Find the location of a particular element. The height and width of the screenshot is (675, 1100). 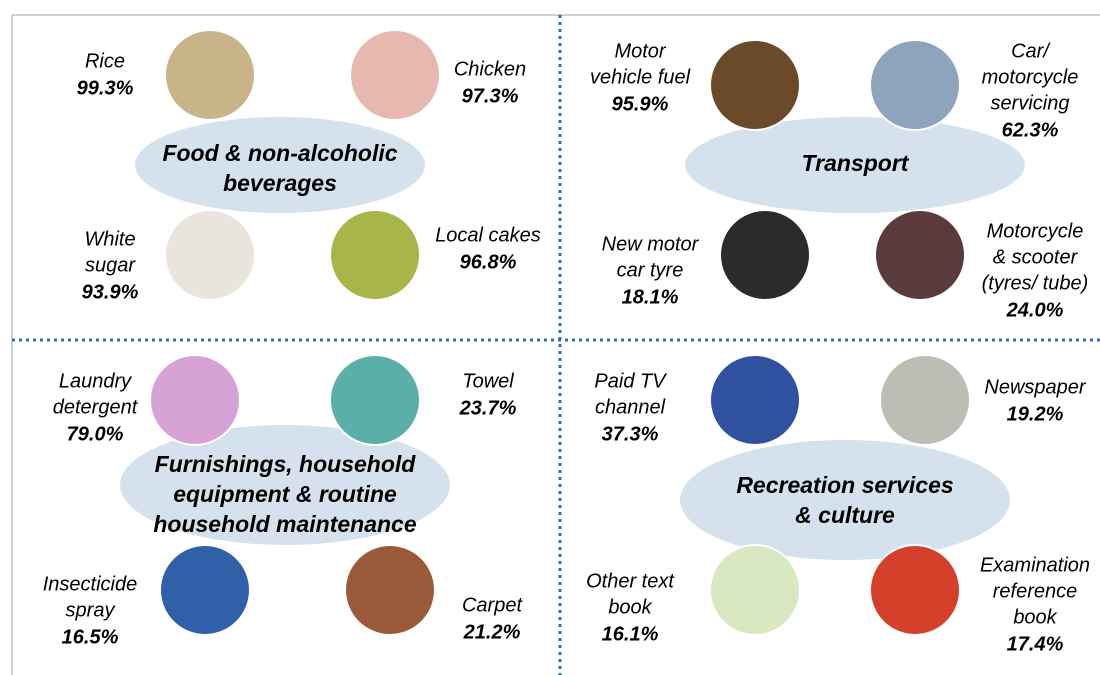

item-label: New motor is located at coordinates (651, 244).